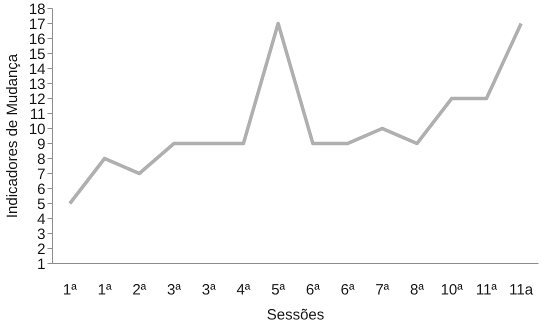 The height and width of the screenshot is (326, 542). What do you see at coordinates (41, 159) in the screenshot?
I see `y-tick-label: 8` at bounding box center [41, 159].